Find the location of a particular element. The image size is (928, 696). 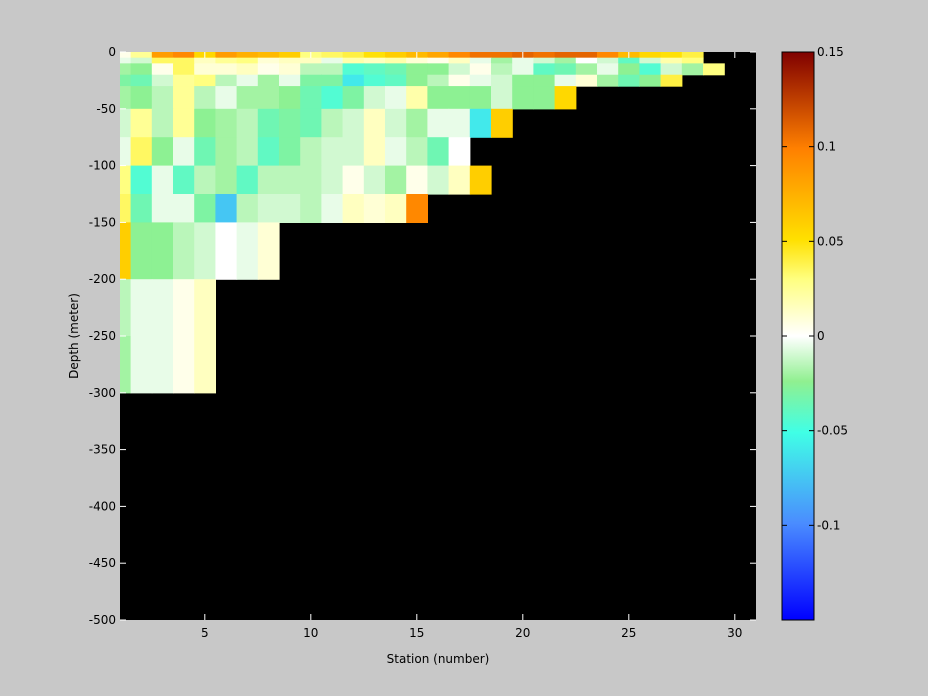

y-tick-label: -500 is located at coordinates (102, 620).